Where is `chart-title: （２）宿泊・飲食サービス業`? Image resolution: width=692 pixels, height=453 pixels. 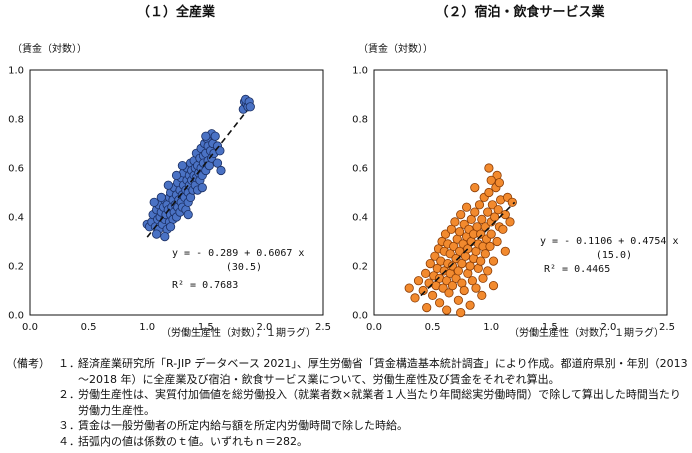
chart-title: （２）宿泊・飲食サービス業 is located at coordinates (520, 12).